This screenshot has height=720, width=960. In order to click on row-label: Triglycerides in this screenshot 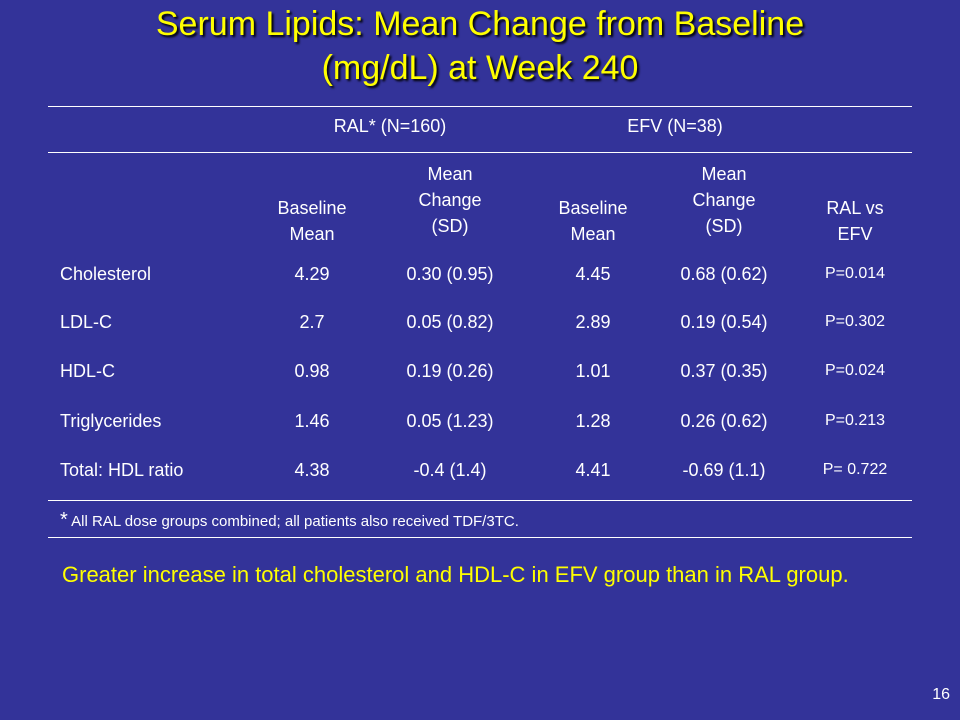, I will do `click(111, 421)`.